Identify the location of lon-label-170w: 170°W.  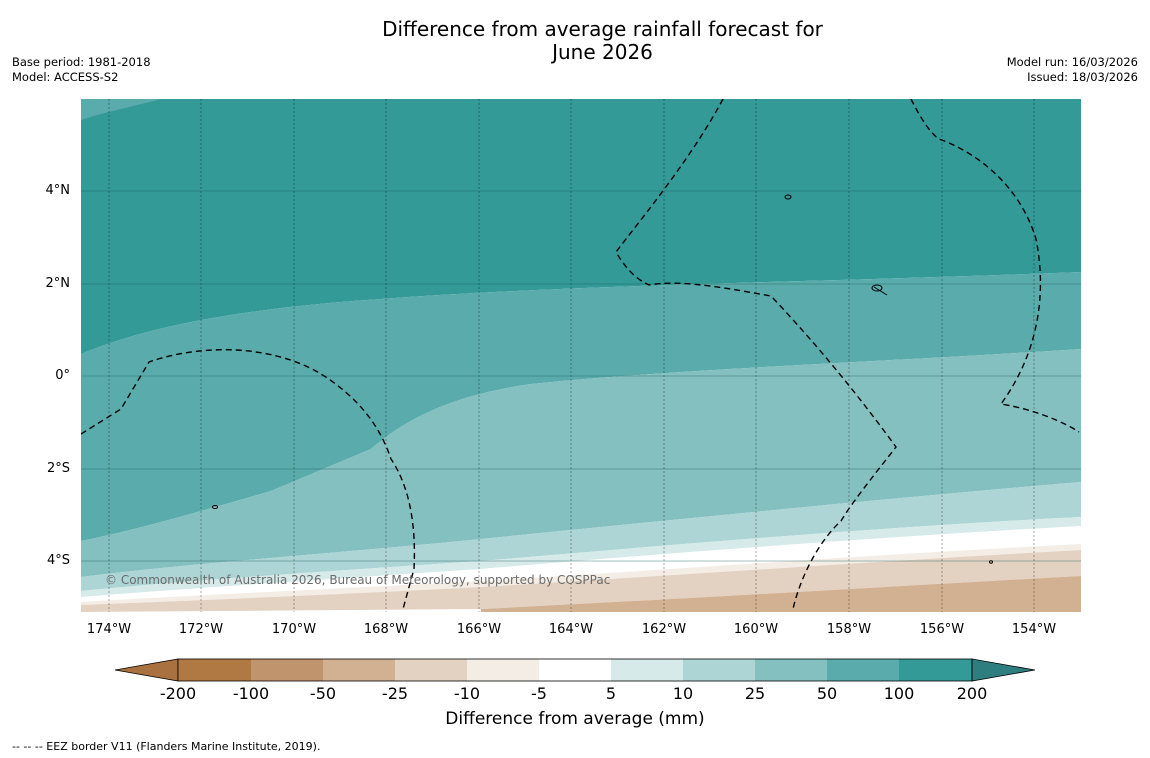
(294, 629).